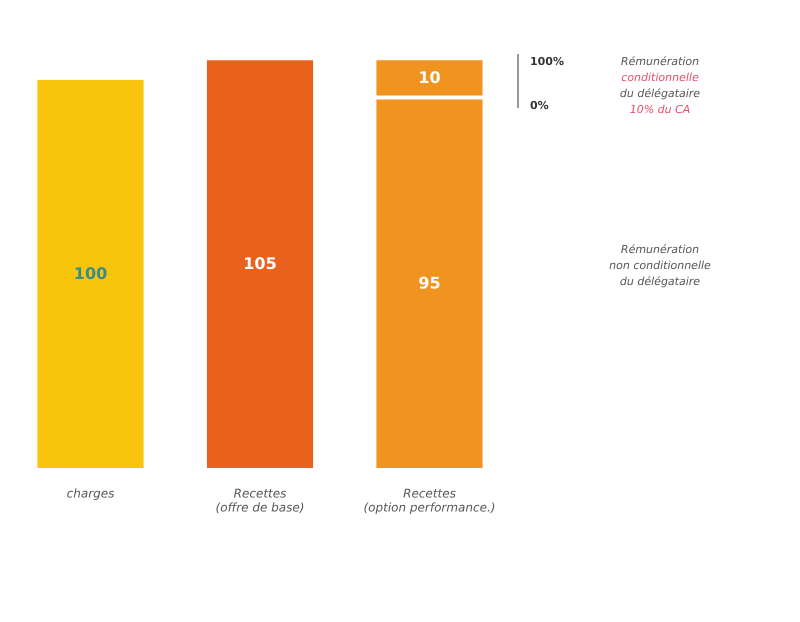 The width and height of the screenshot is (800, 622). I want to click on text: non conditionnelle, so click(660, 265).